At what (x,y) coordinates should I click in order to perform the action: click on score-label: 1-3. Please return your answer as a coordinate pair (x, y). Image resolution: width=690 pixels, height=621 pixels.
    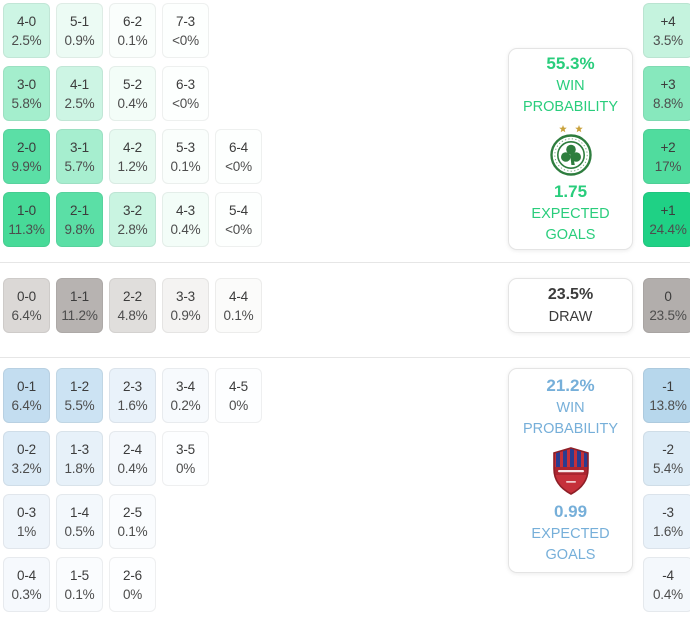
    Looking at the image, I should click on (79, 449).